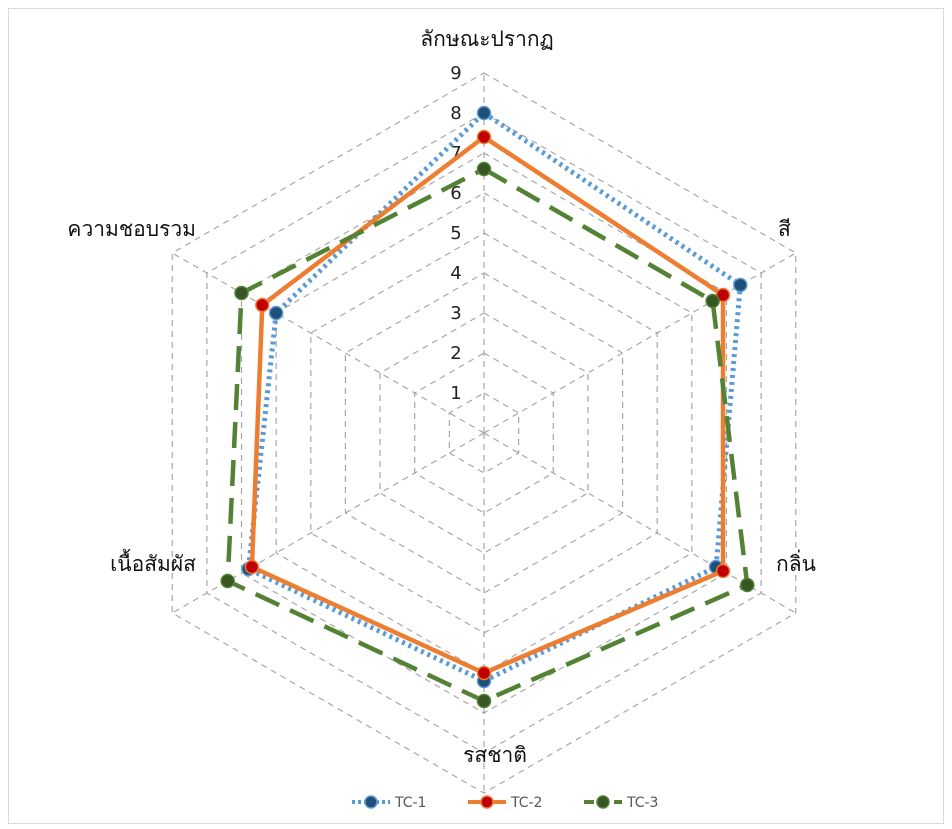 This screenshot has height=829, width=952. Describe the element at coordinates (131, 229) in the screenshot. I see `axis-label-5: ความชอบรวม` at that location.